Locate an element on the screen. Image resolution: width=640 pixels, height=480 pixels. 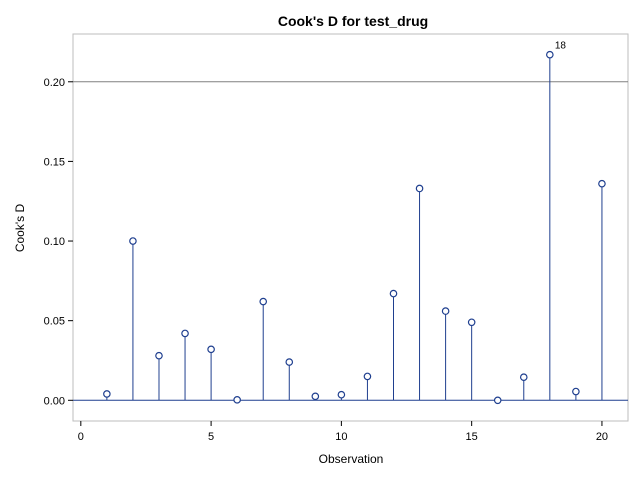
y-tick-label: 0.05 is located at coordinates (54, 322).